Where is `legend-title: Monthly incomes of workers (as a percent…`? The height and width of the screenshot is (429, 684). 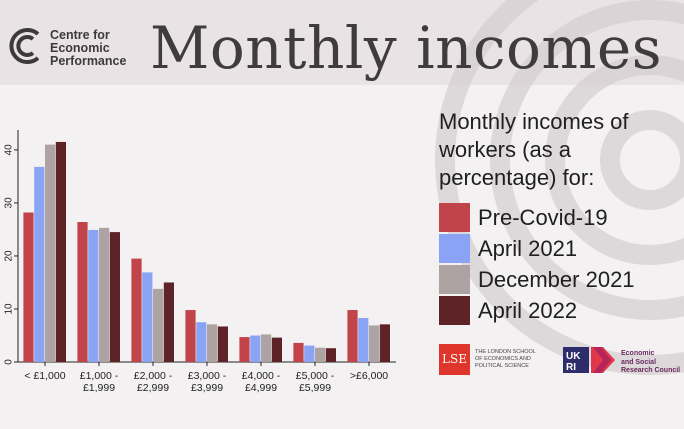
legend-title: Monthly incomes of workers (as a percent… is located at coordinates (534, 149).